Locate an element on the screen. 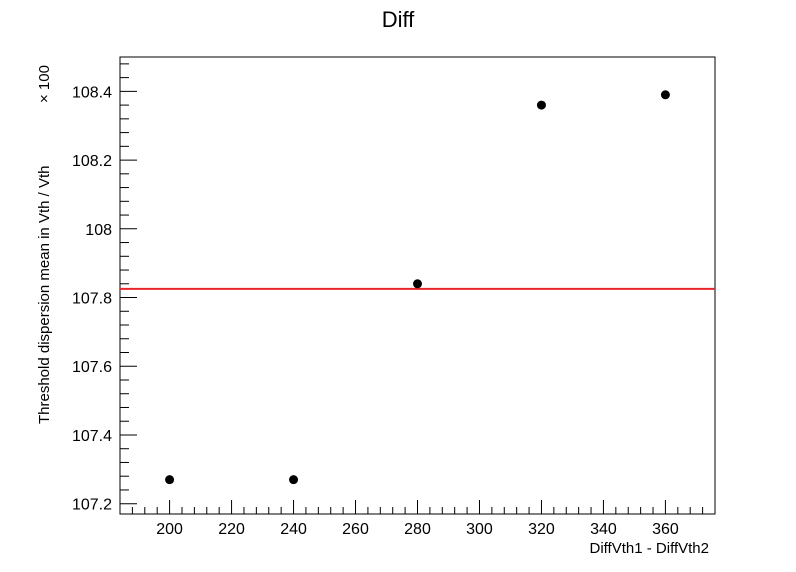 The width and height of the screenshot is (796, 572). x-tick-label: 360 is located at coordinates (665, 529).